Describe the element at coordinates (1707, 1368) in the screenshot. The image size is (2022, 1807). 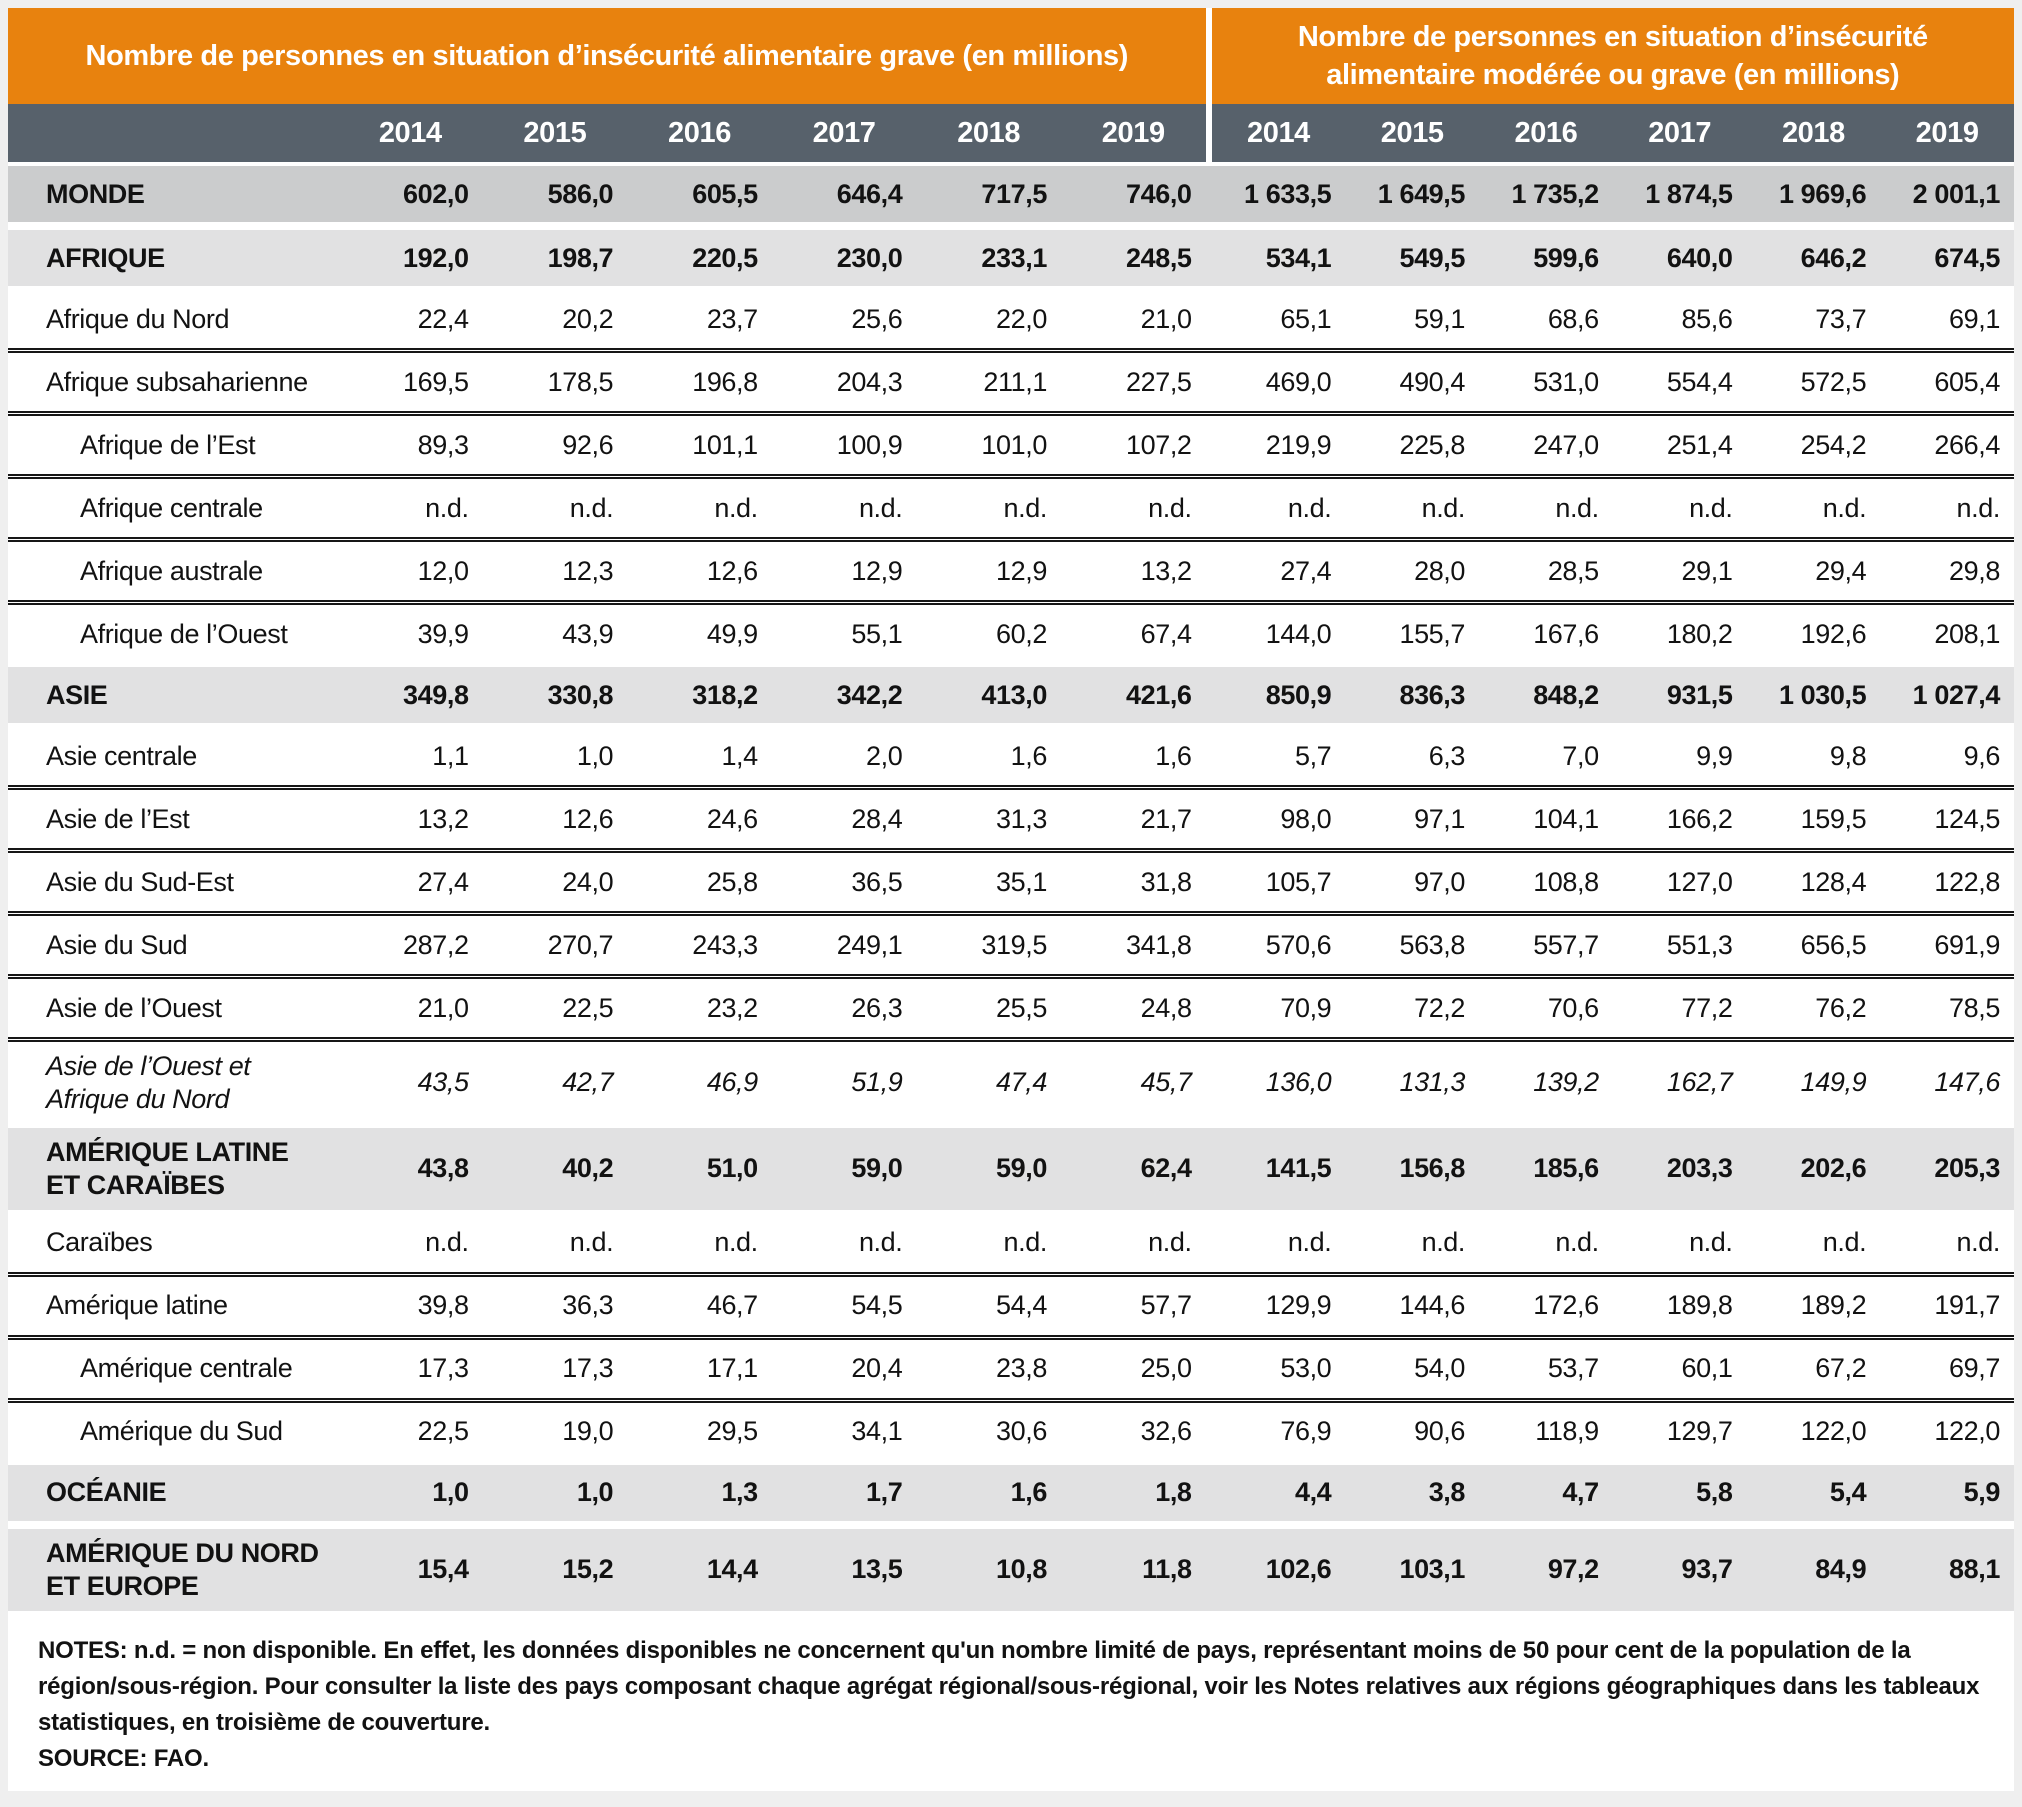
I see `value-cell: 60,1` at that location.